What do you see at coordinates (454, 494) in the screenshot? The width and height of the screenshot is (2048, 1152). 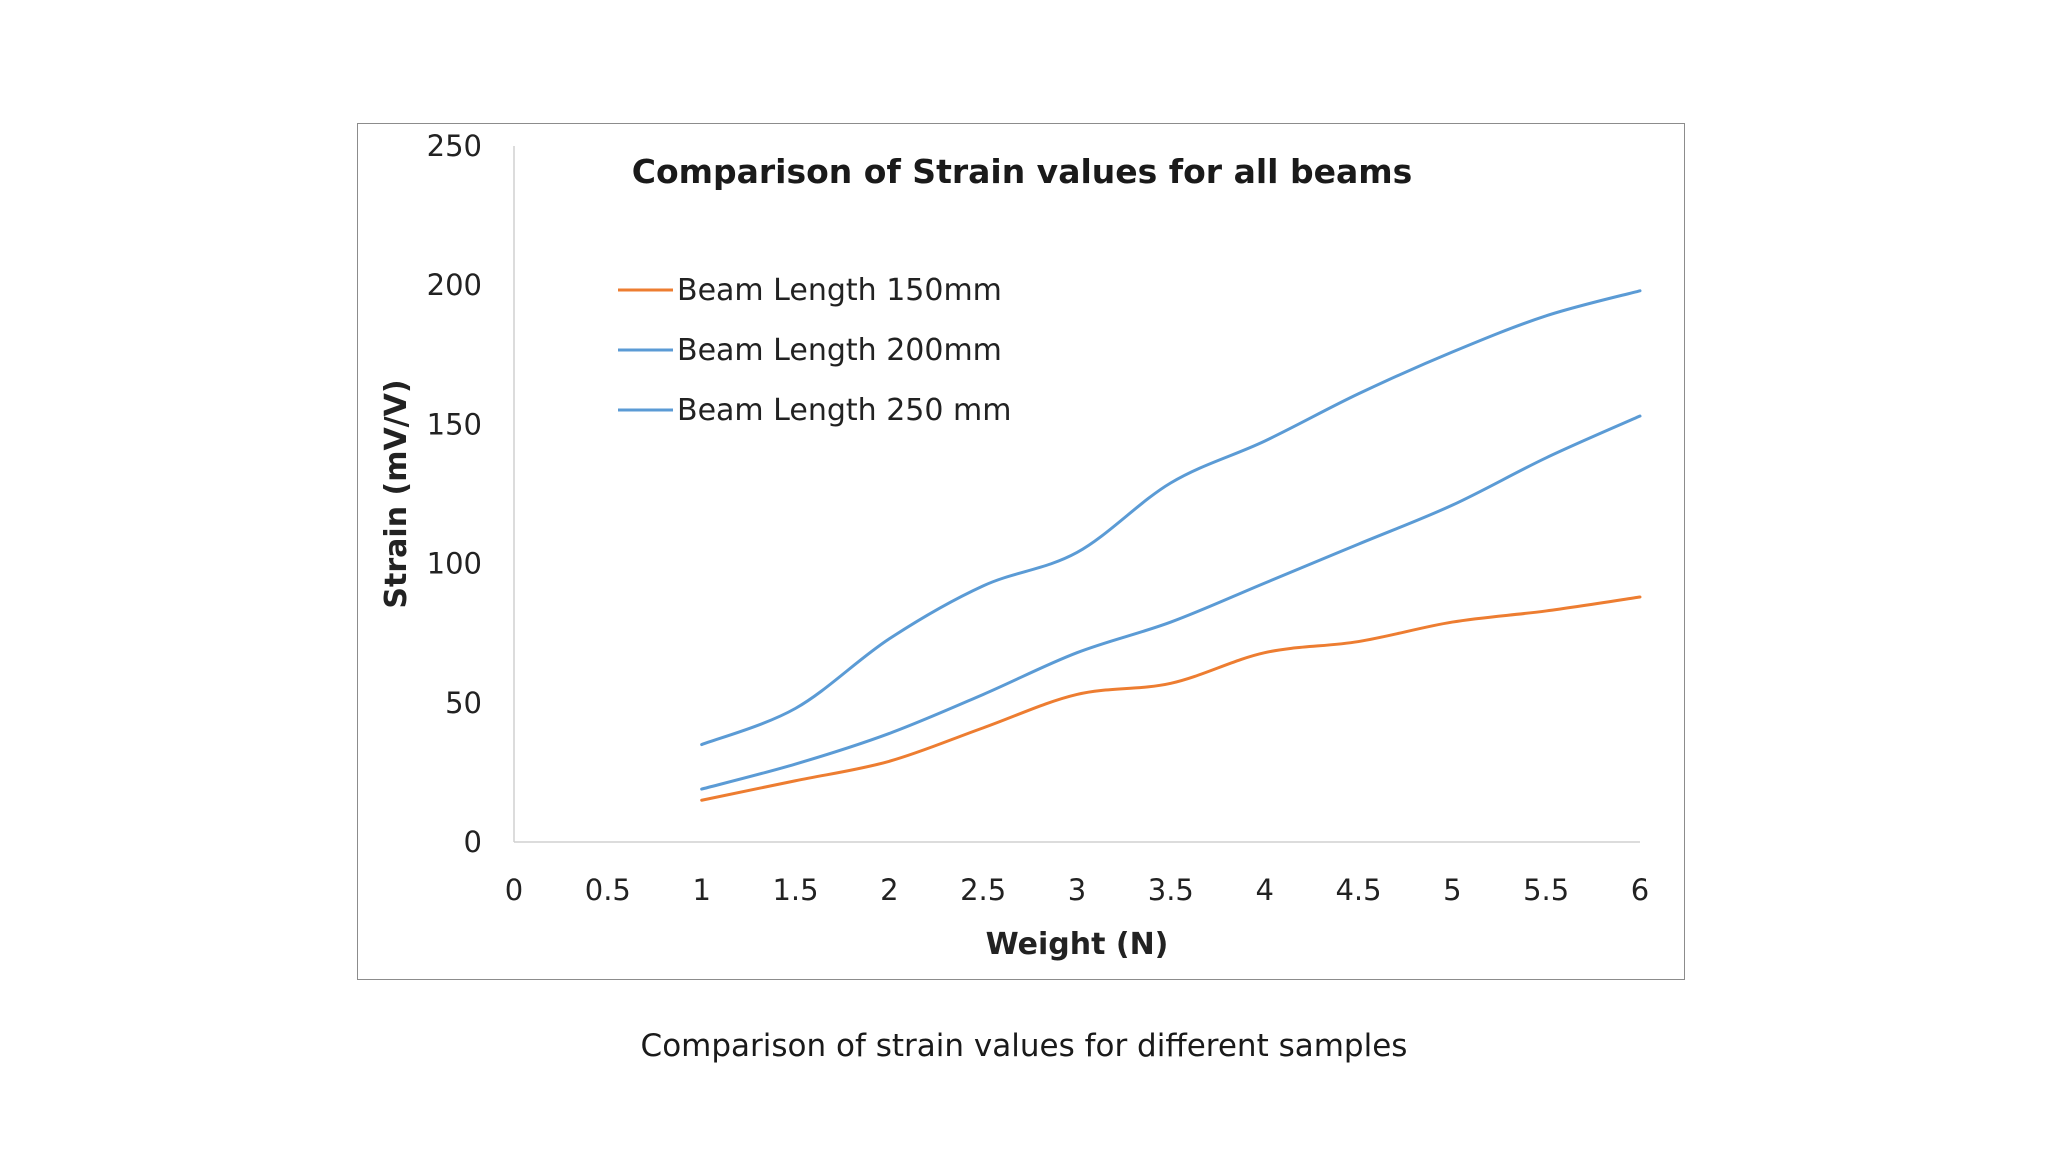 I see `y-tick-labels: 0 50 100 150 200 250` at bounding box center [454, 494].